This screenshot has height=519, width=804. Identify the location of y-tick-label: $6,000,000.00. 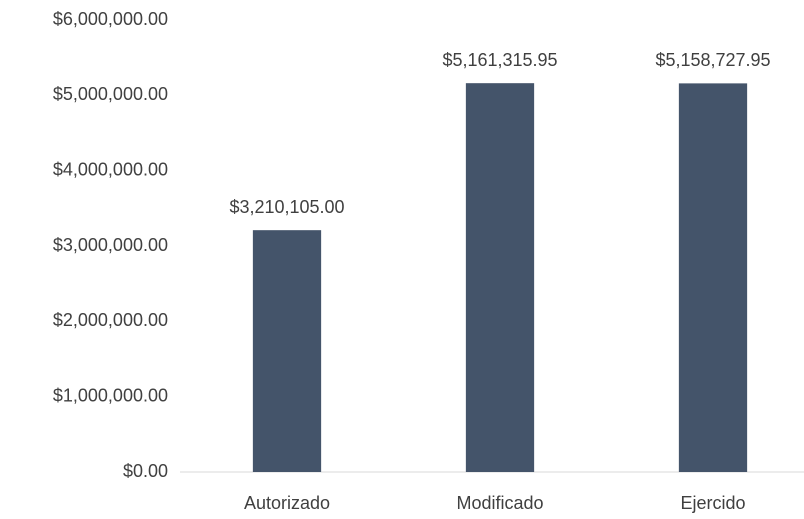
(110, 19).